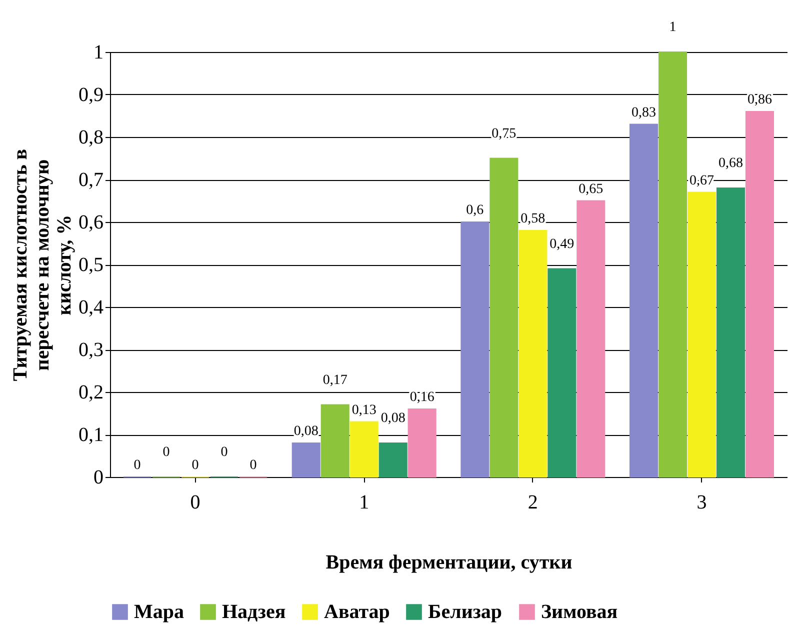  Describe the element at coordinates (465, 612) in the screenshot. I see `legend-label: Белизар` at that location.